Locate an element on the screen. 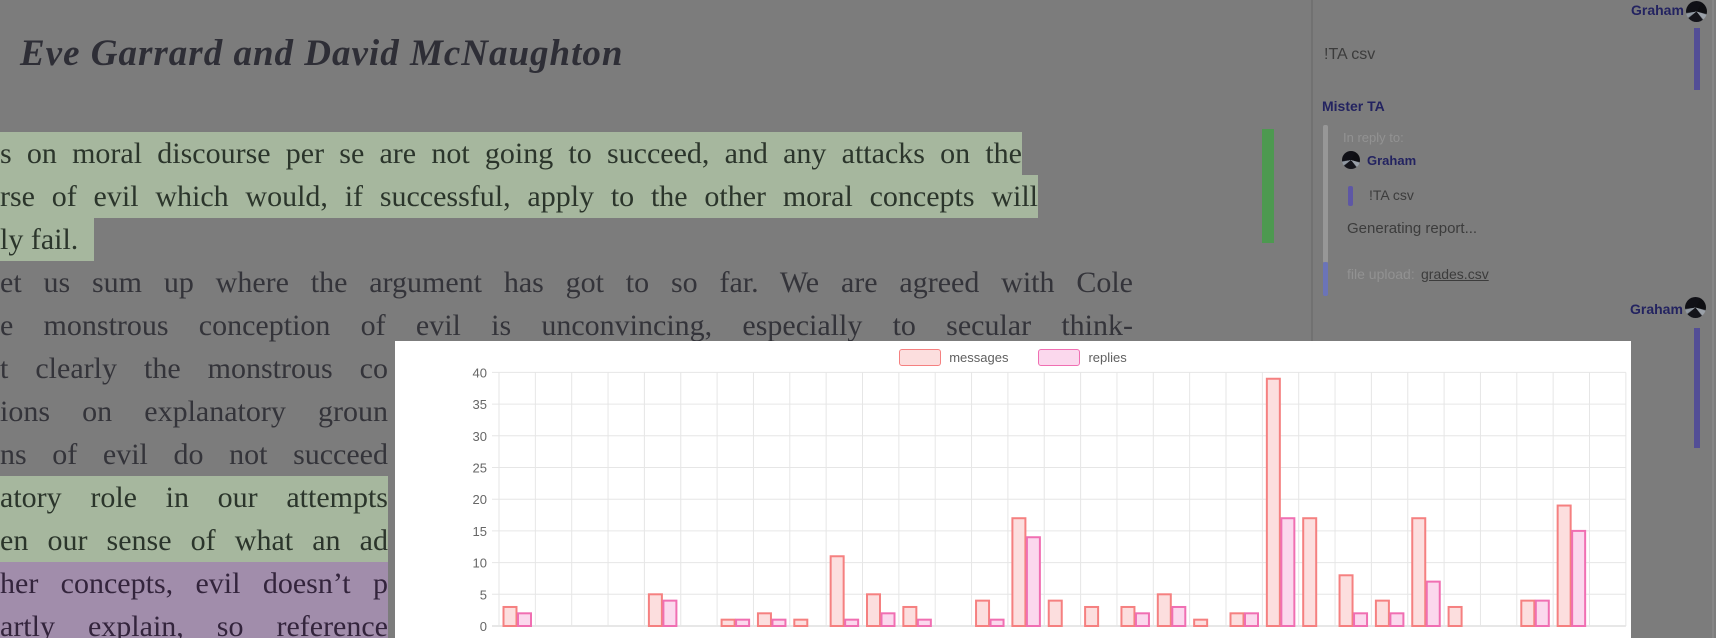 The height and width of the screenshot is (638, 1716). file-link-grades-csv: grades.csv is located at coordinates (1455, 274).